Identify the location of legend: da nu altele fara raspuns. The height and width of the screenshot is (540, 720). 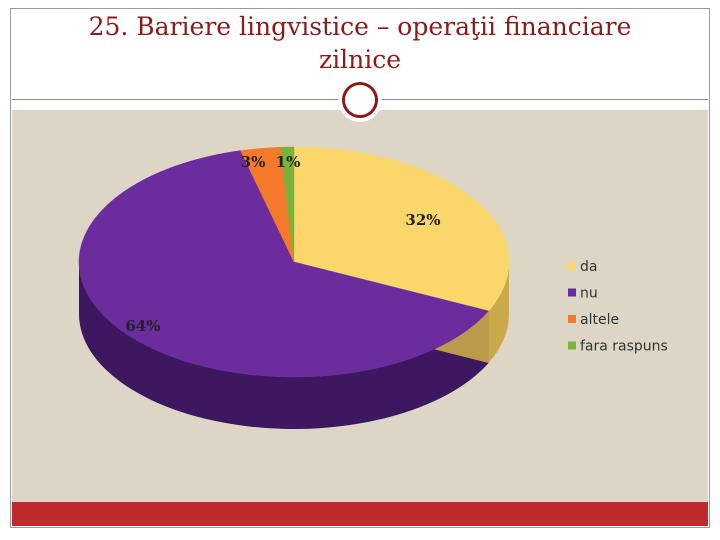
(618, 307).